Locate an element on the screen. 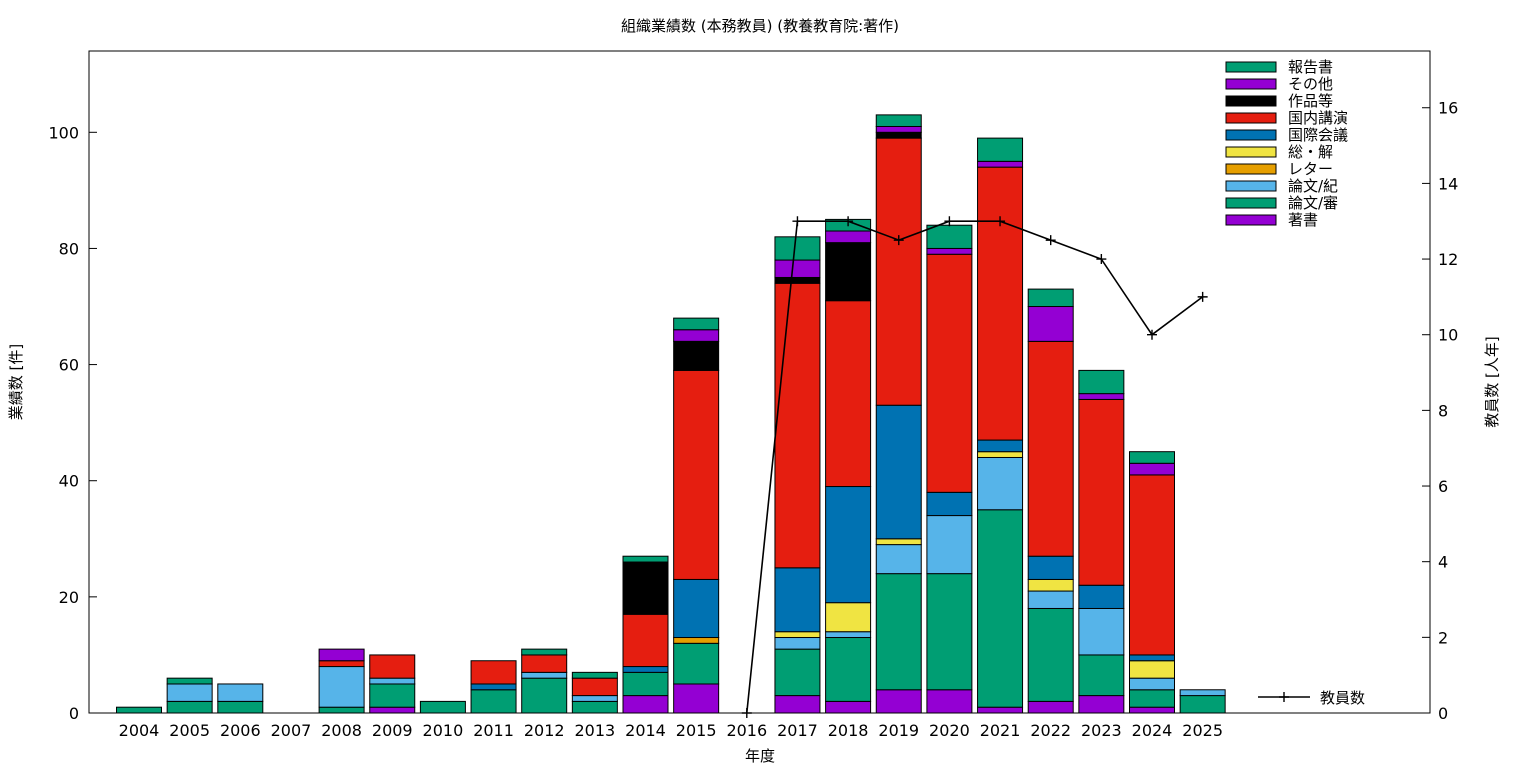  legend-label: レター is located at coordinates (1310, 169).